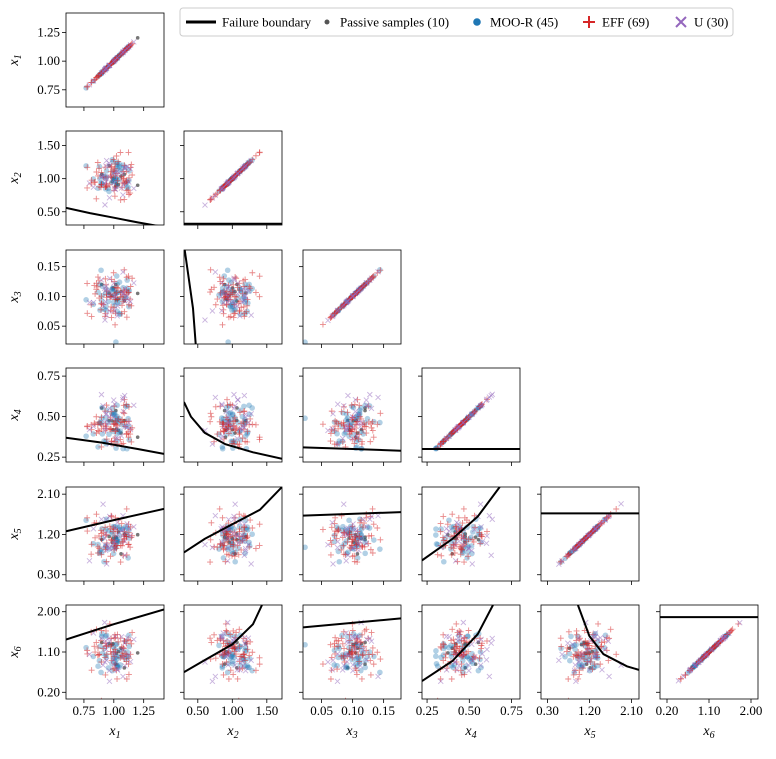  I want to click on y-axis-label-x1: x1, so click(15, 60).